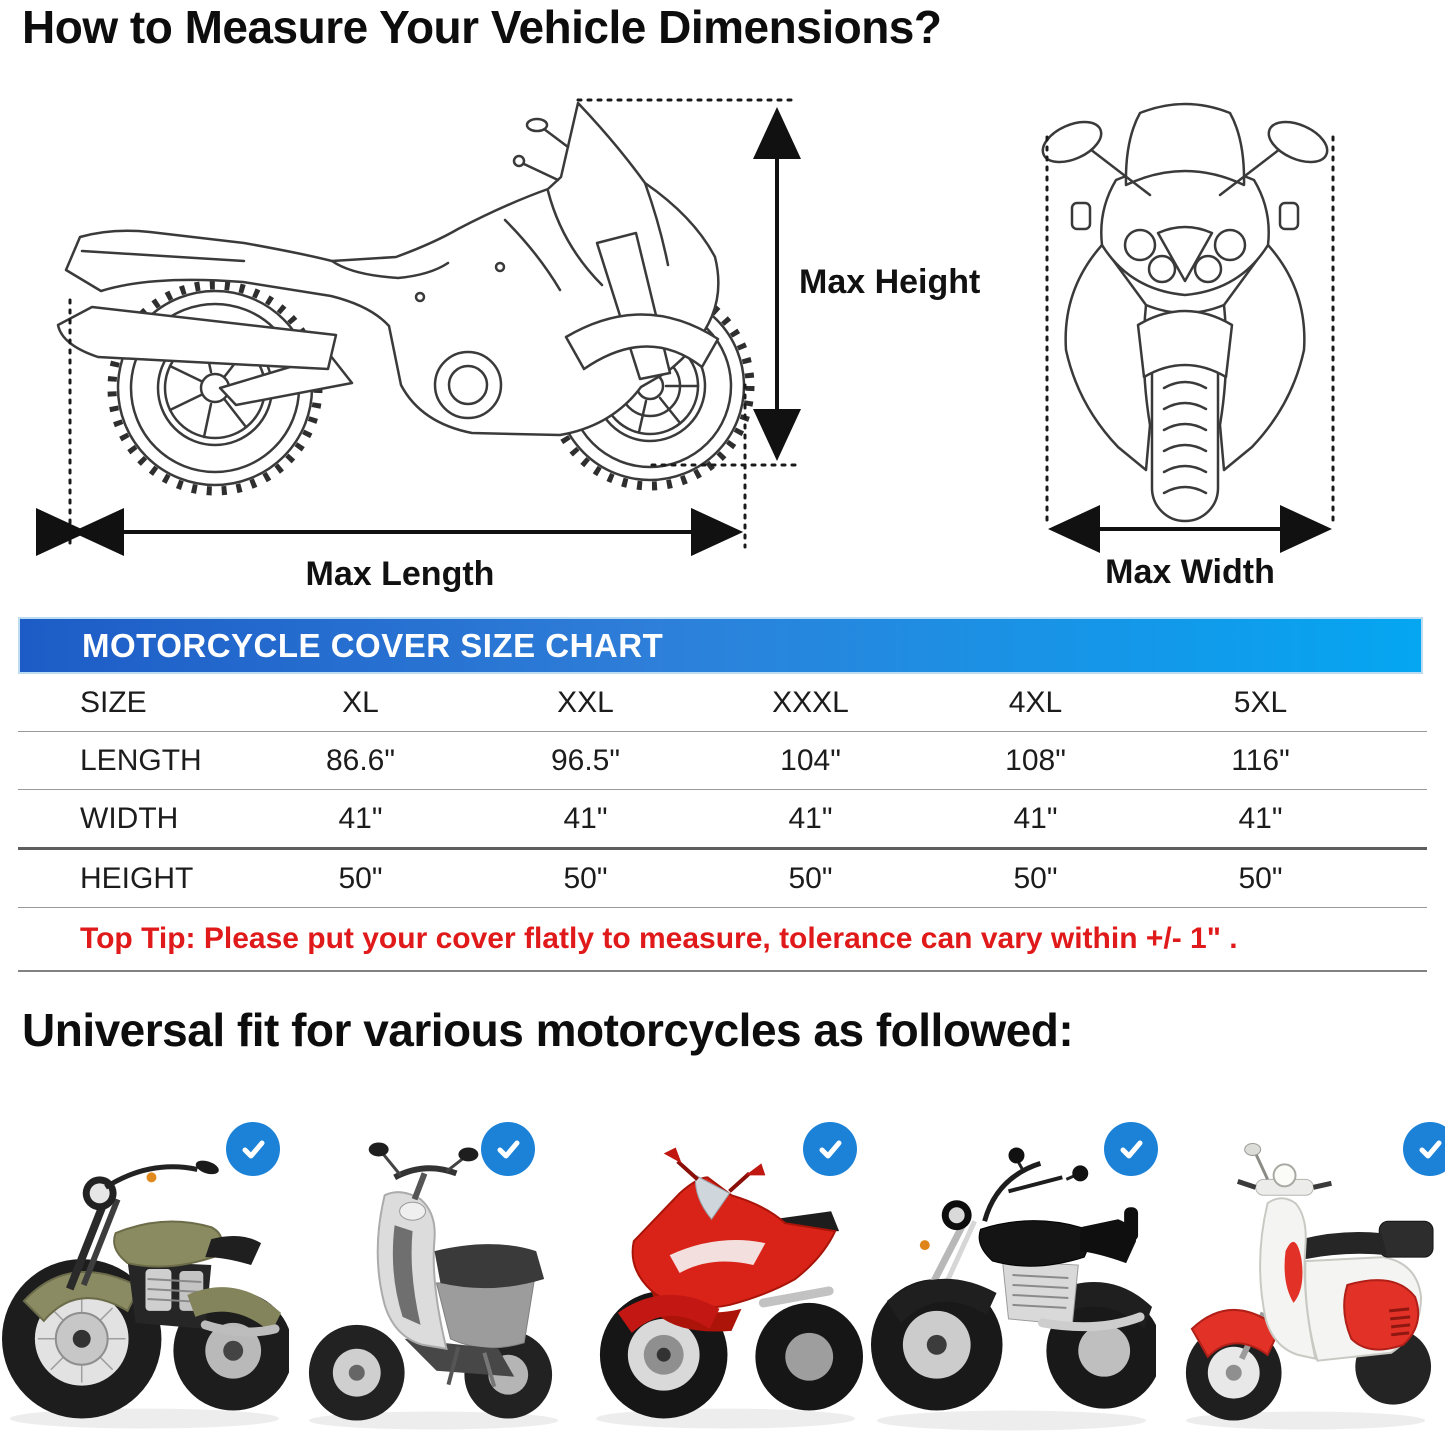 Image resolution: width=1445 pixels, height=1433 pixels. What do you see at coordinates (373, 645) in the screenshot?
I see `size-chart-title: MOTORCYCLE COVER SIZE CHART` at bounding box center [373, 645].